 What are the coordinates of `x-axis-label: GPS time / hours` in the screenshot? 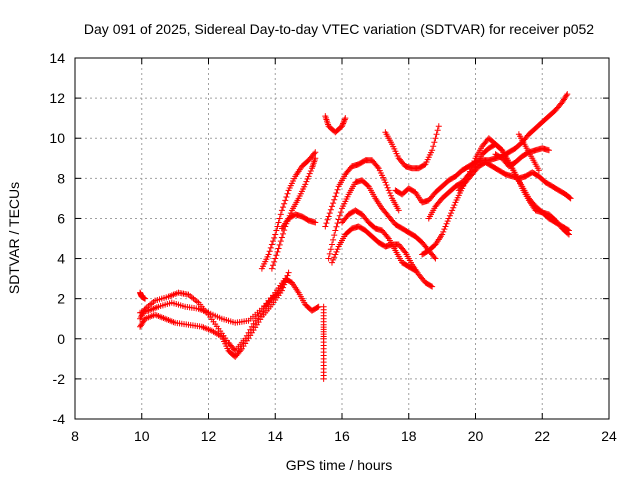 It's located at (339, 465).